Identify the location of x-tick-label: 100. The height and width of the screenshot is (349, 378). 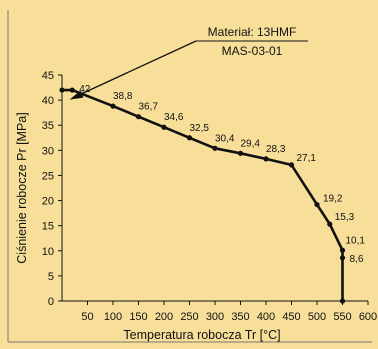
(113, 317).